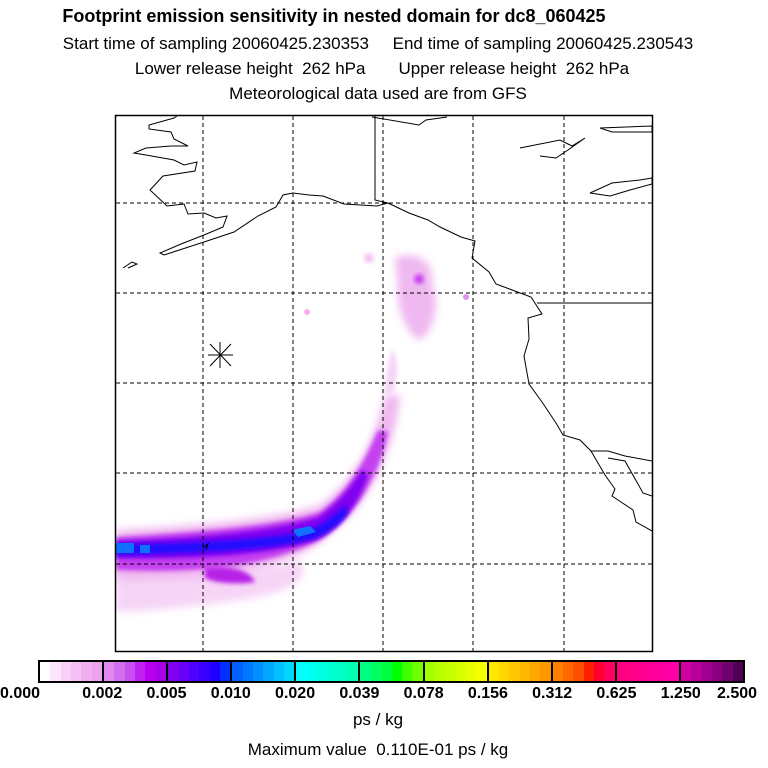 The width and height of the screenshot is (768, 768). I want to click on asterisk-icon, so click(220, 355).